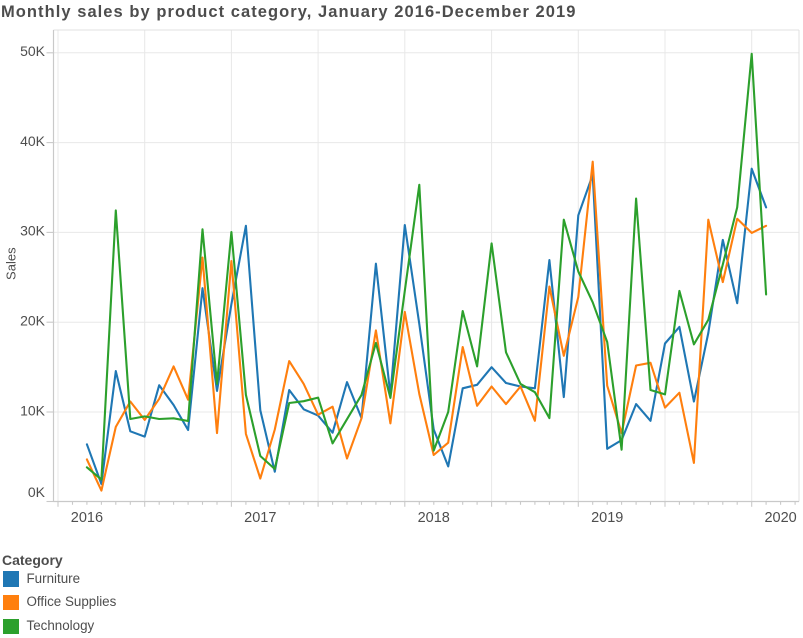 Image resolution: width=803 pixels, height=638 pixels. What do you see at coordinates (11, 263) in the screenshot?
I see `svg-text: Sales` at bounding box center [11, 263].